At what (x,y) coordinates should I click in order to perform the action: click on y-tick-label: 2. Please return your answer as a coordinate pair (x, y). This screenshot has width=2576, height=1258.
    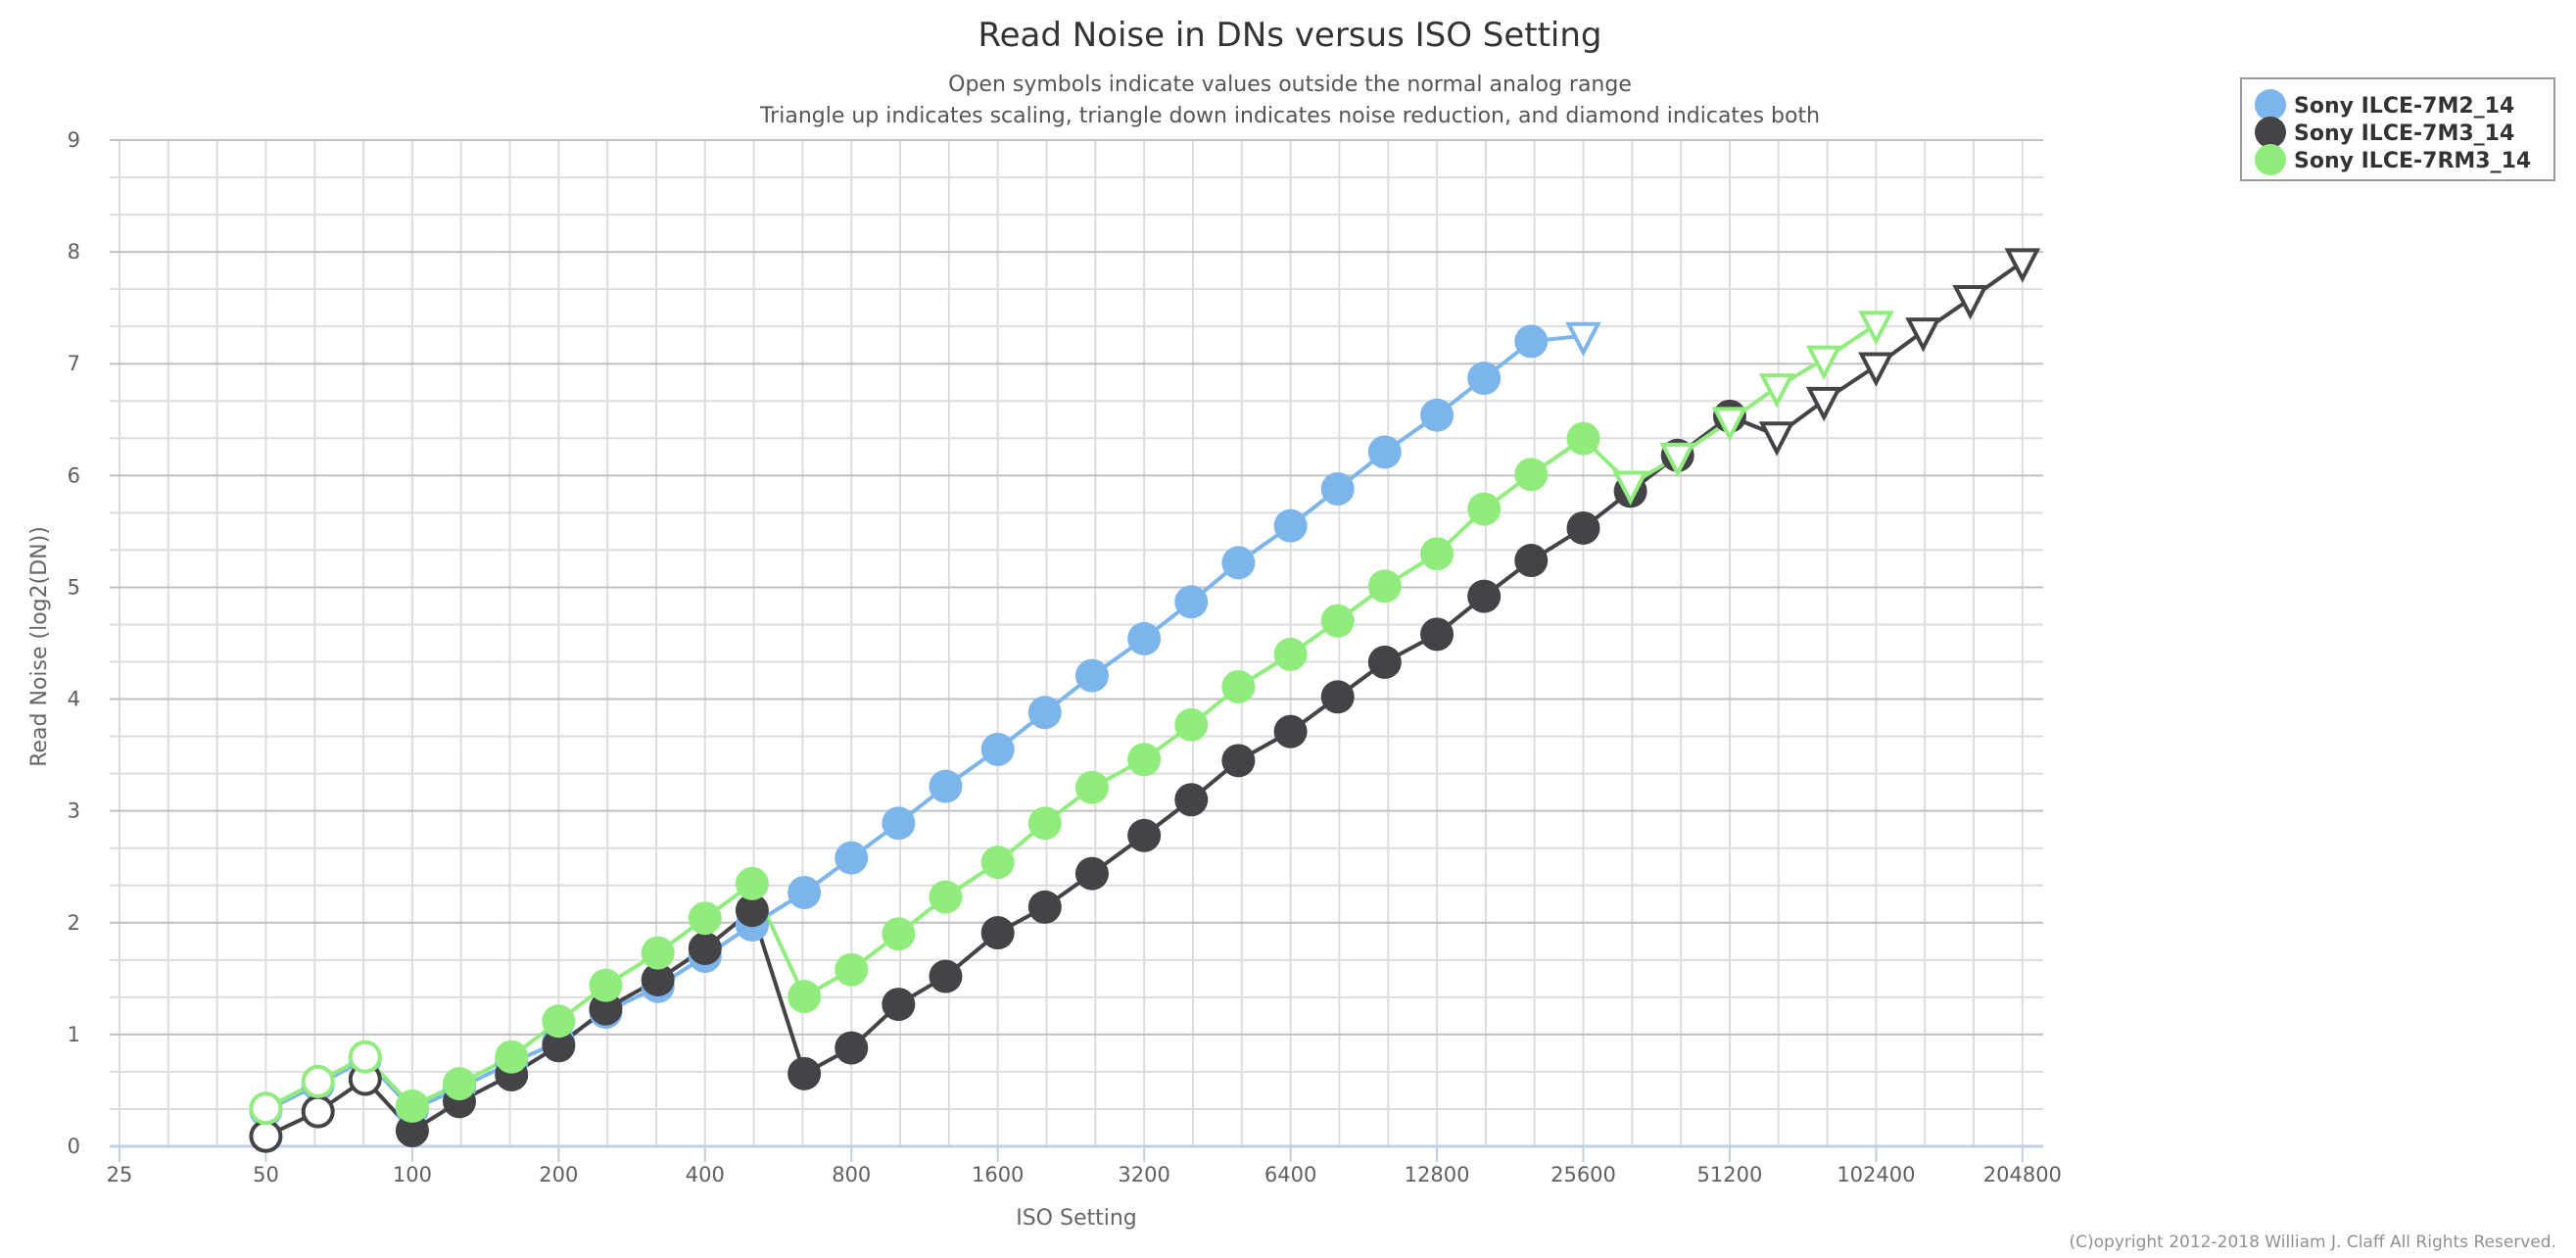
    Looking at the image, I should click on (74, 923).